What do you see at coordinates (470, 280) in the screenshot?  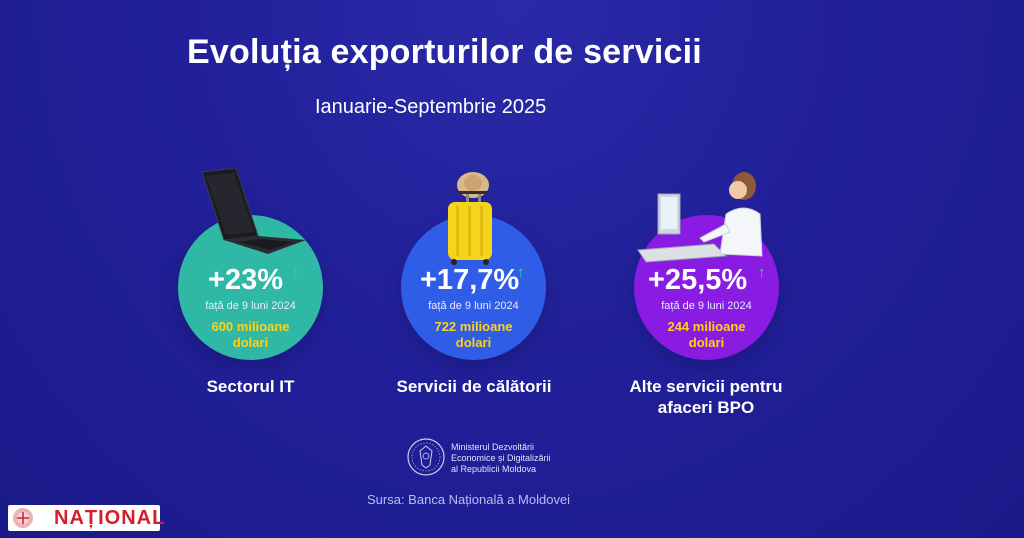 I see `travel-percent: +17,7%` at bounding box center [470, 280].